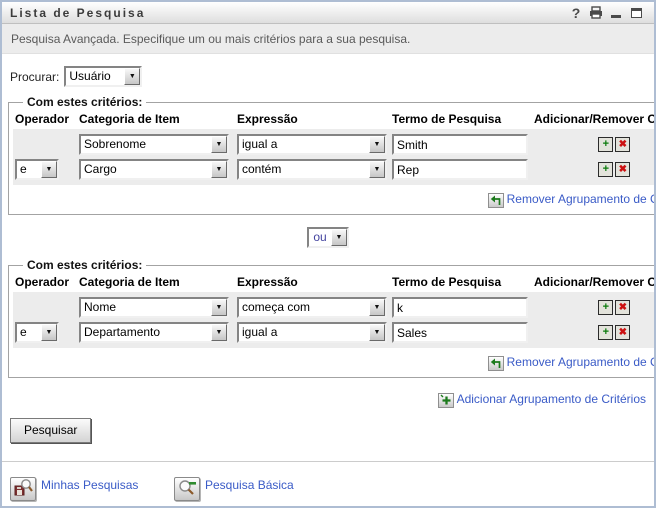 This screenshot has height=508, width=656. What do you see at coordinates (312, 307) in the screenshot?
I see `expression-select: começa com ▼` at bounding box center [312, 307].